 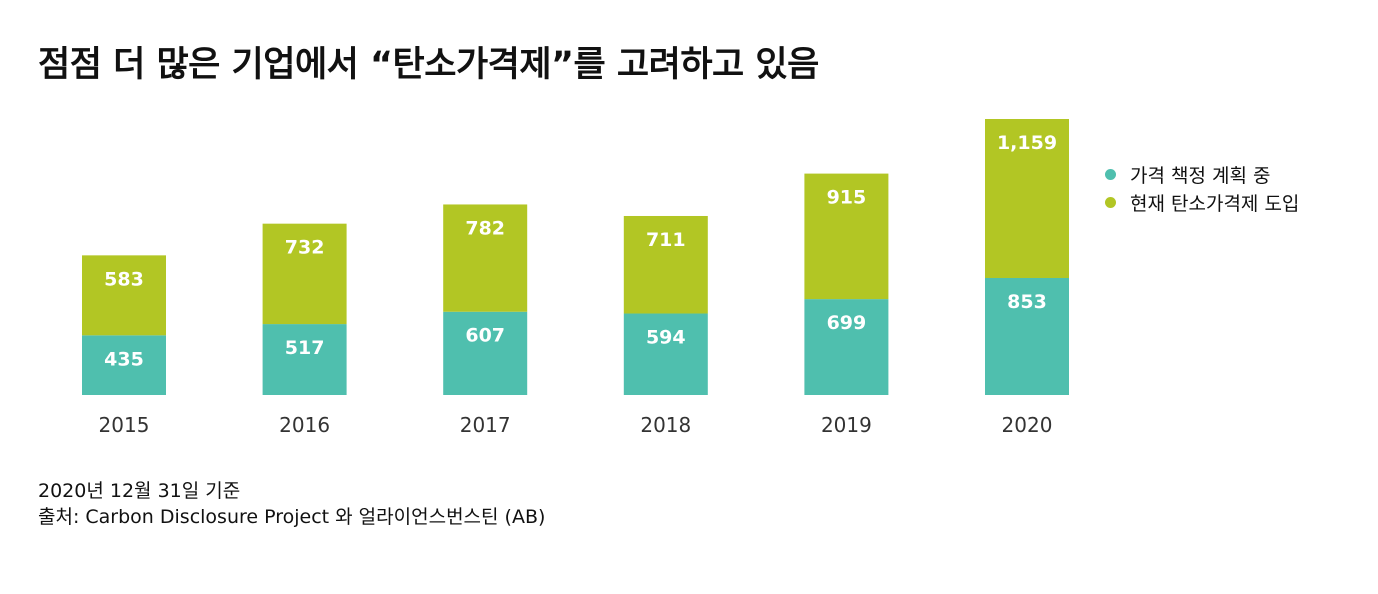 I want to click on data-label-implemented-2018: 711, so click(x=666, y=240).